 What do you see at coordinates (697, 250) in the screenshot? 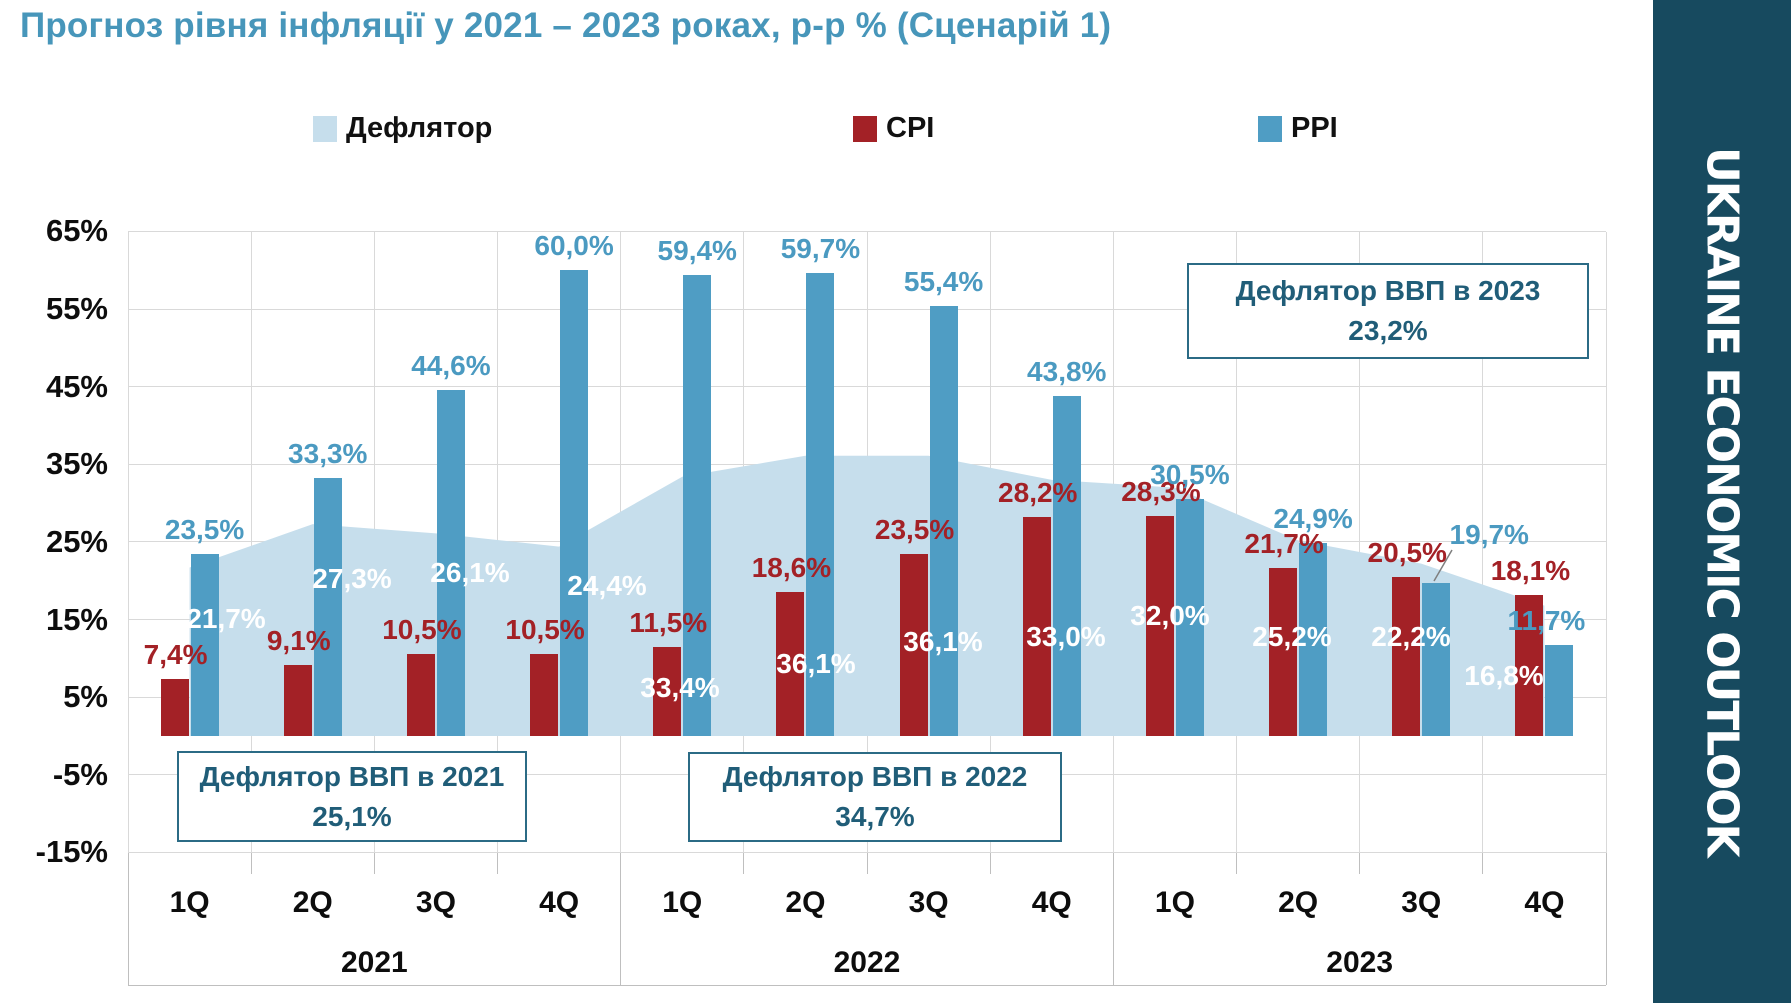
I see `ppi-value-label: 59,4%` at bounding box center [697, 250].